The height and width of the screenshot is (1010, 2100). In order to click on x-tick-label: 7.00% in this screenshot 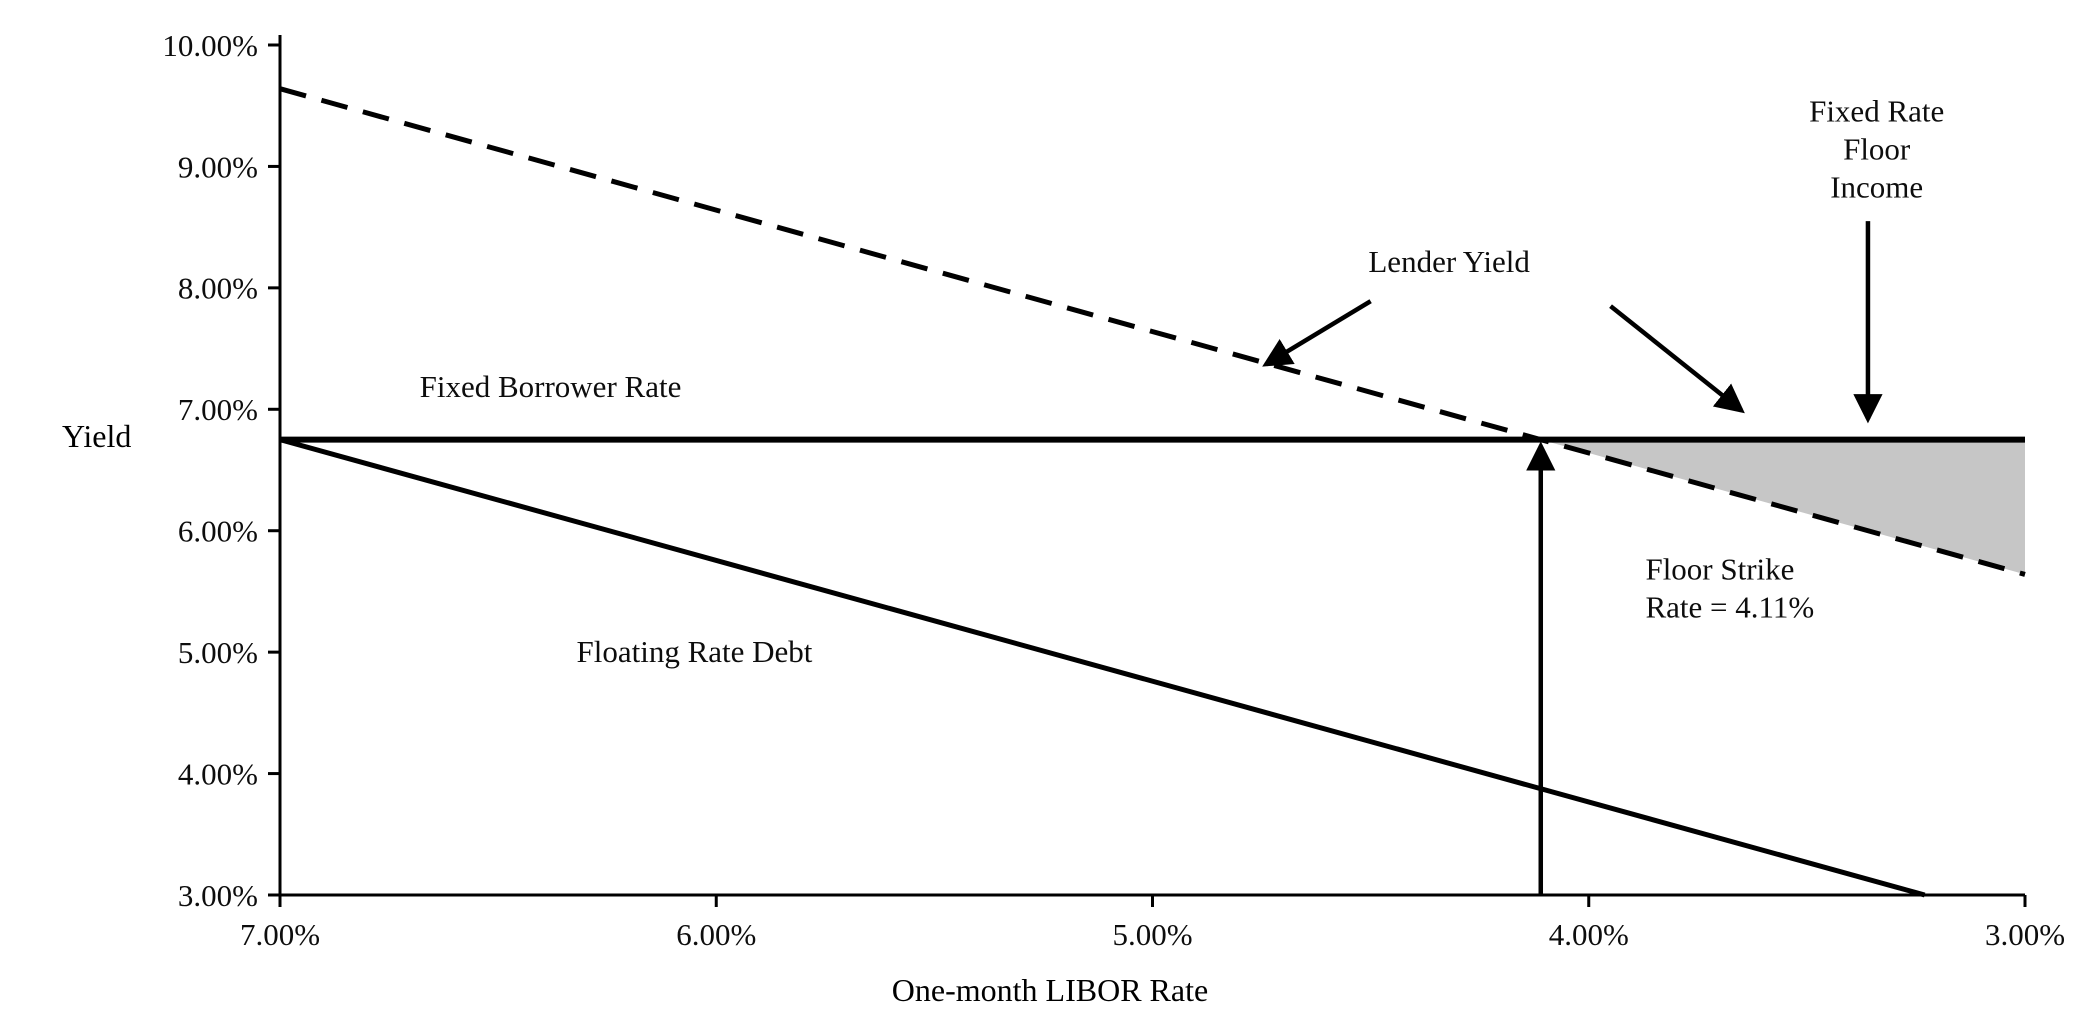, I will do `click(280, 934)`.